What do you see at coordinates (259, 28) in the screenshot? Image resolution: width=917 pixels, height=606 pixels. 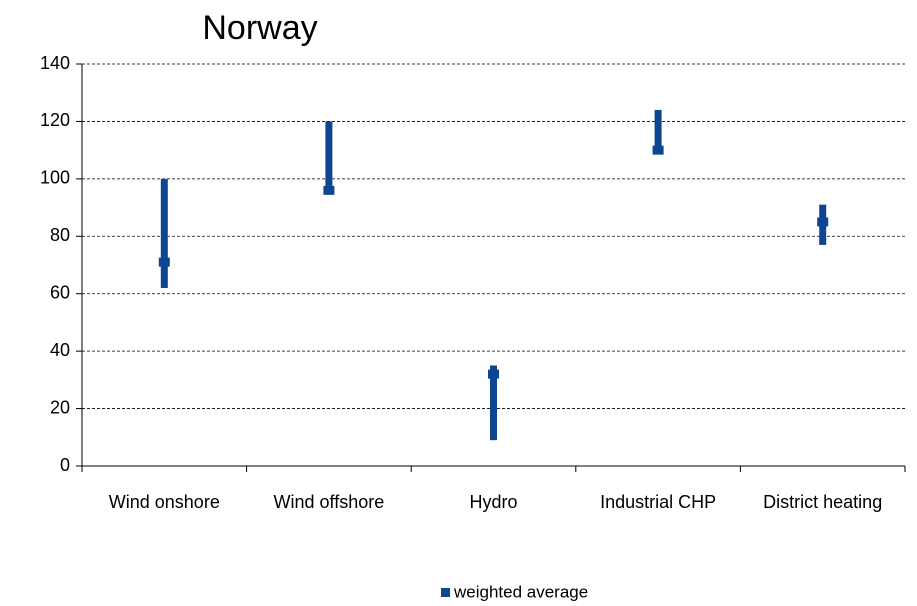 I see `chart-title: Norway` at bounding box center [259, 28].